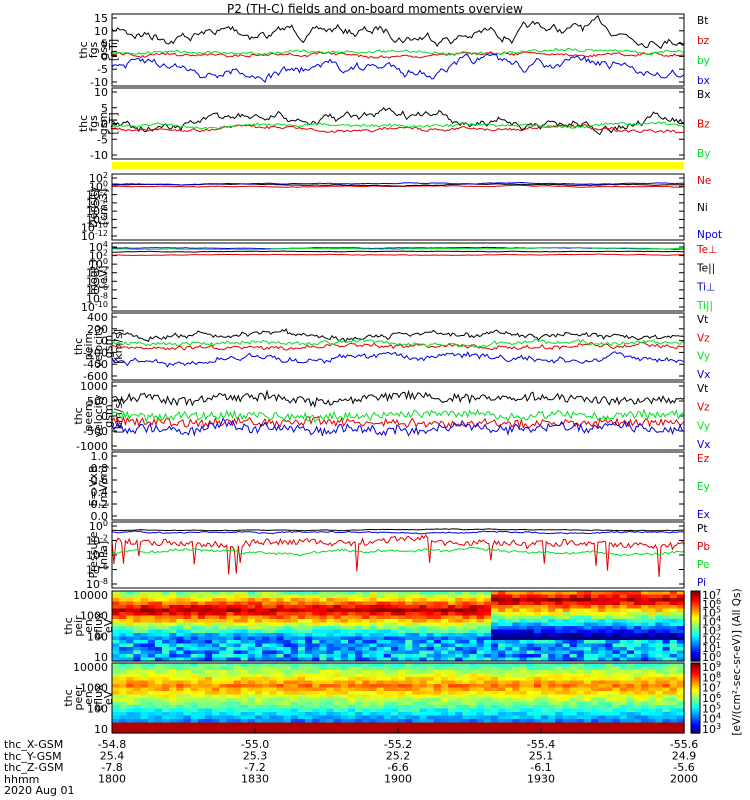  Describe the element at coordinates (68, 625) in the screenshot. I see `y-axis-label: thc` at that location.